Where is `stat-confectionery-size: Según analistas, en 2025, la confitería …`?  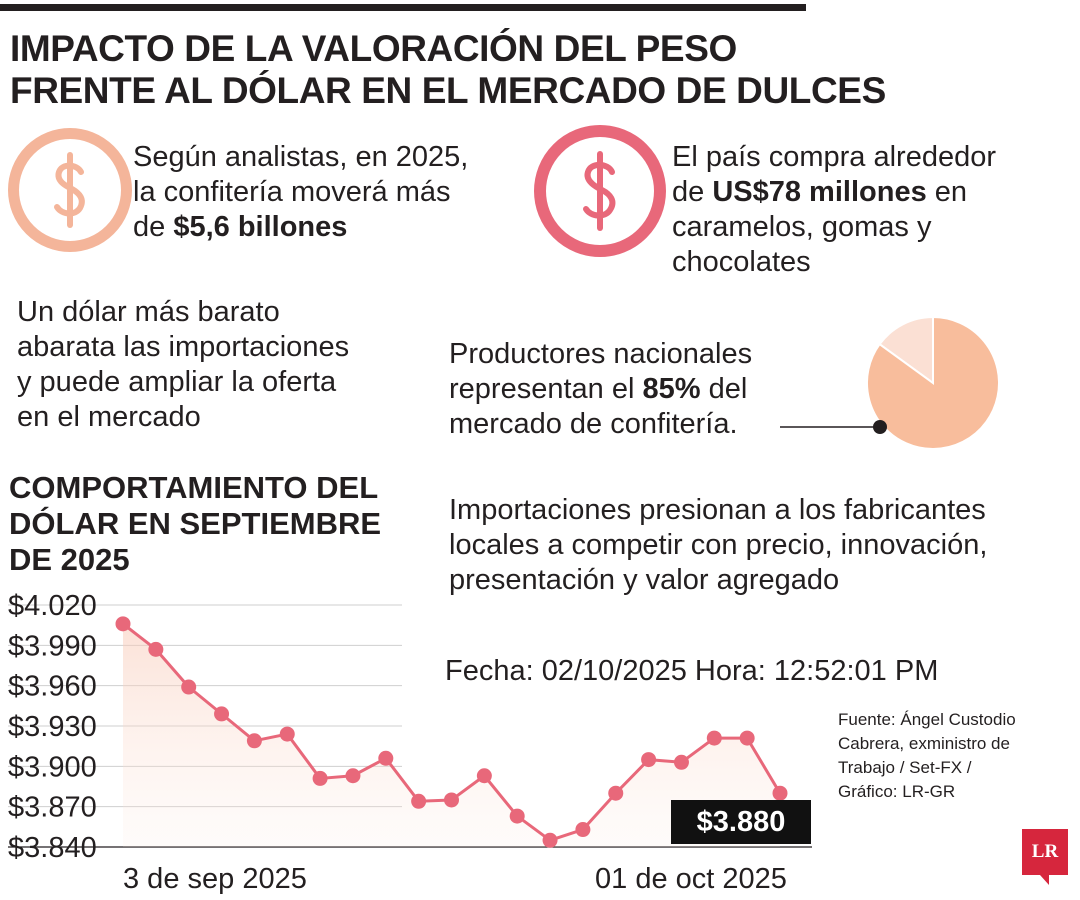 stat-confectionery-size: Según analistas, en 2025, la confitería … is located at coordinates (301, 192).